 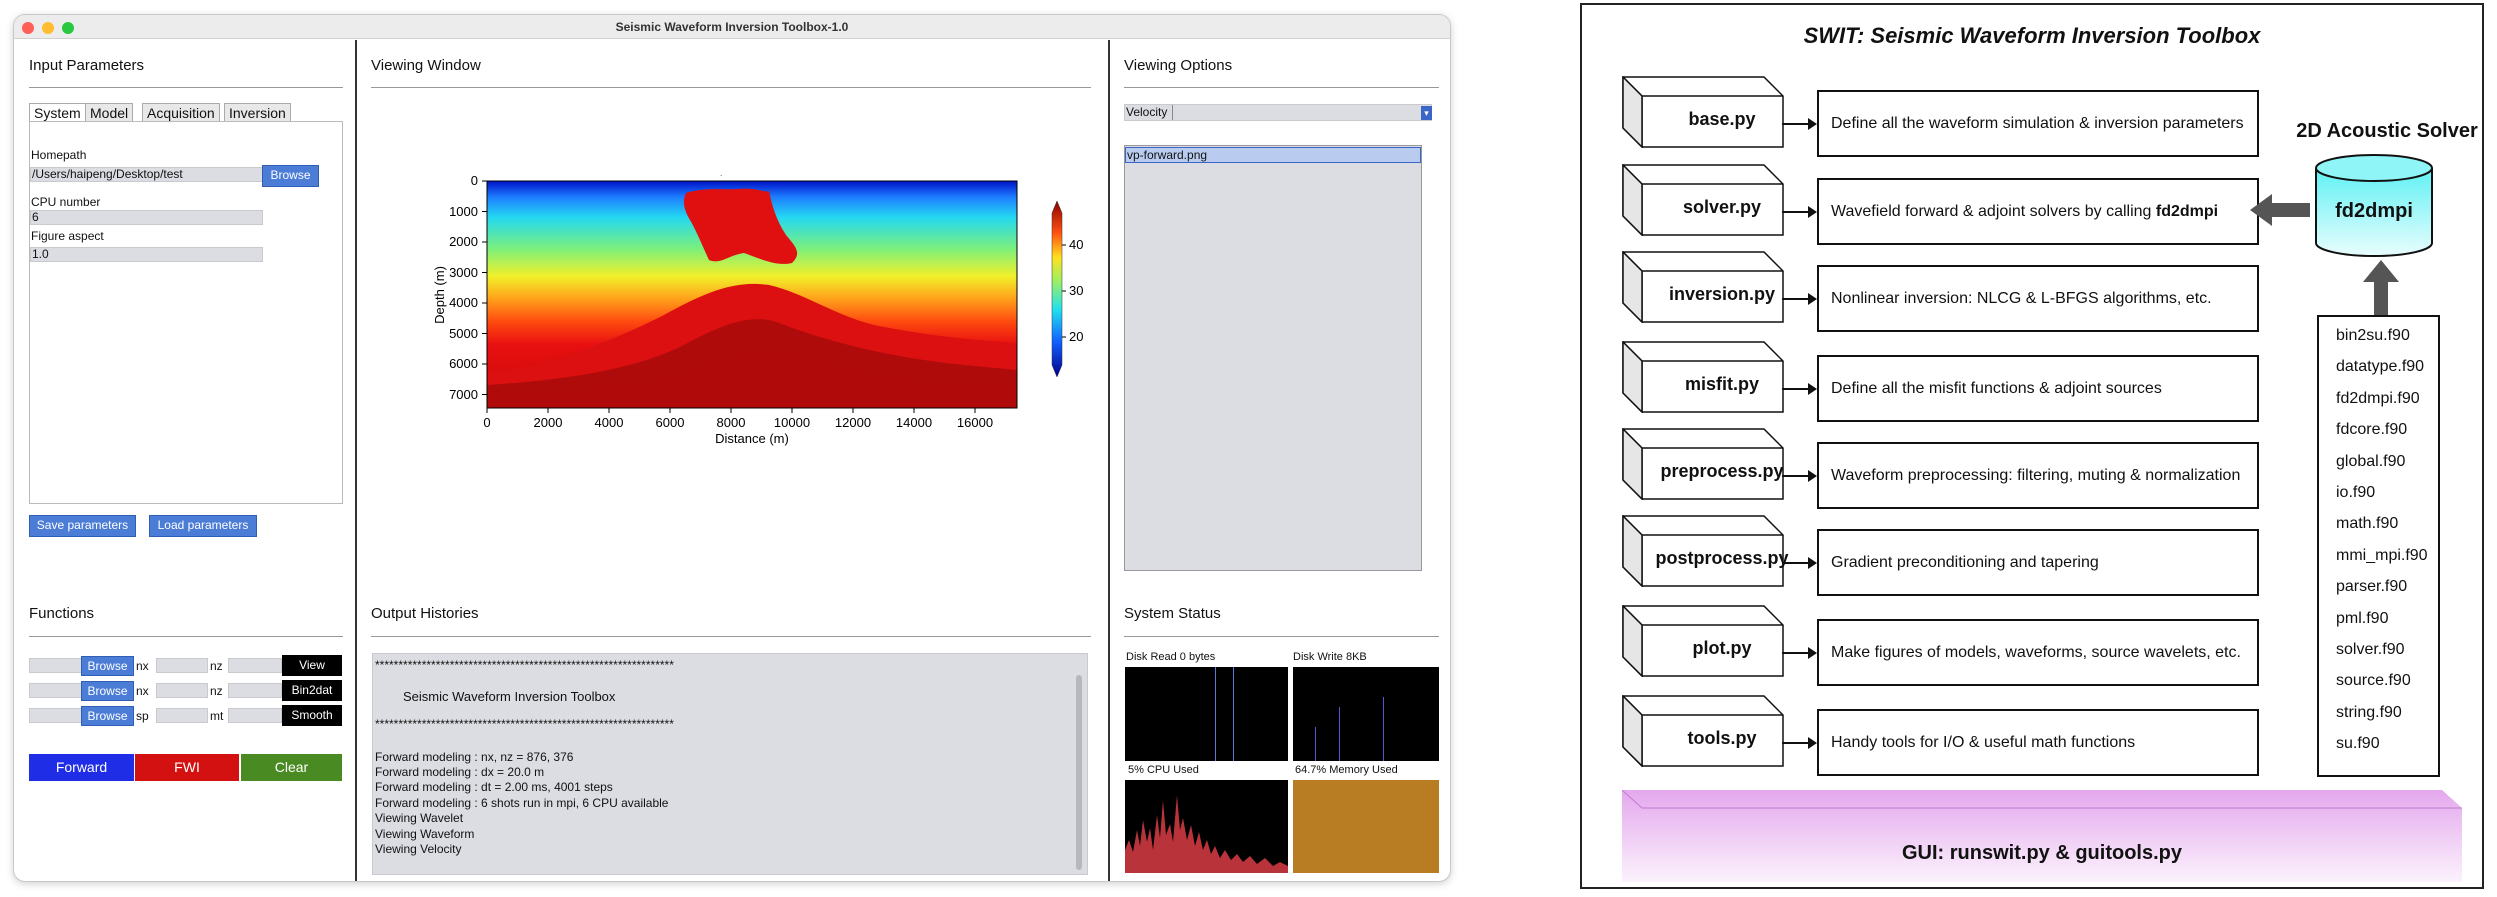 What do you see at coordinates (1713, 200) in the screenshot?
I see `module-box: solver.py` at bounding box center [1713, 200].